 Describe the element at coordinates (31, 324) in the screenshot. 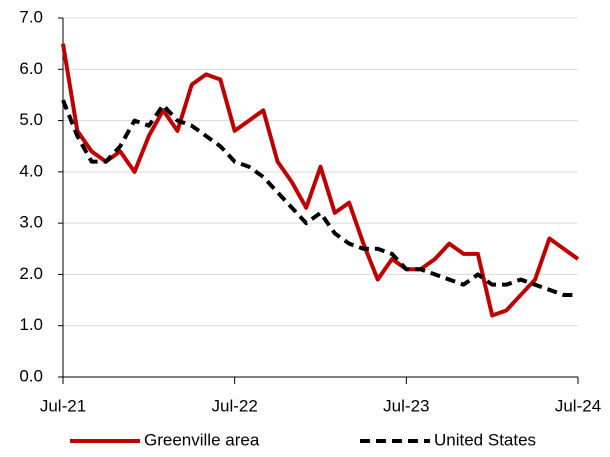

I see `y-tick-label: 1.0` at that location.